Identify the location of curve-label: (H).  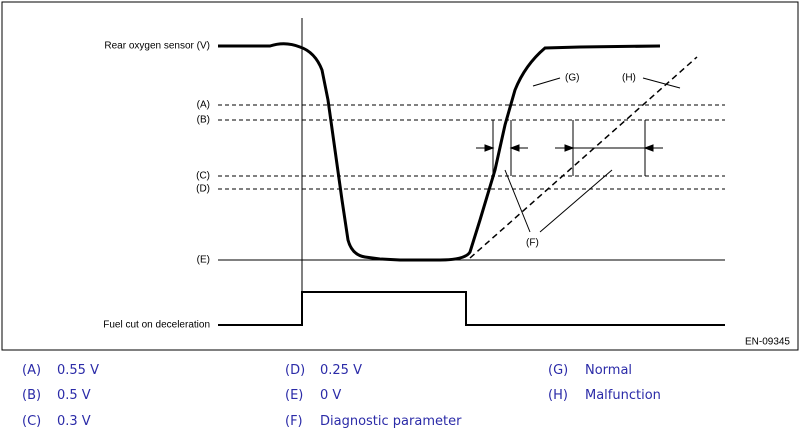
(629, 78).